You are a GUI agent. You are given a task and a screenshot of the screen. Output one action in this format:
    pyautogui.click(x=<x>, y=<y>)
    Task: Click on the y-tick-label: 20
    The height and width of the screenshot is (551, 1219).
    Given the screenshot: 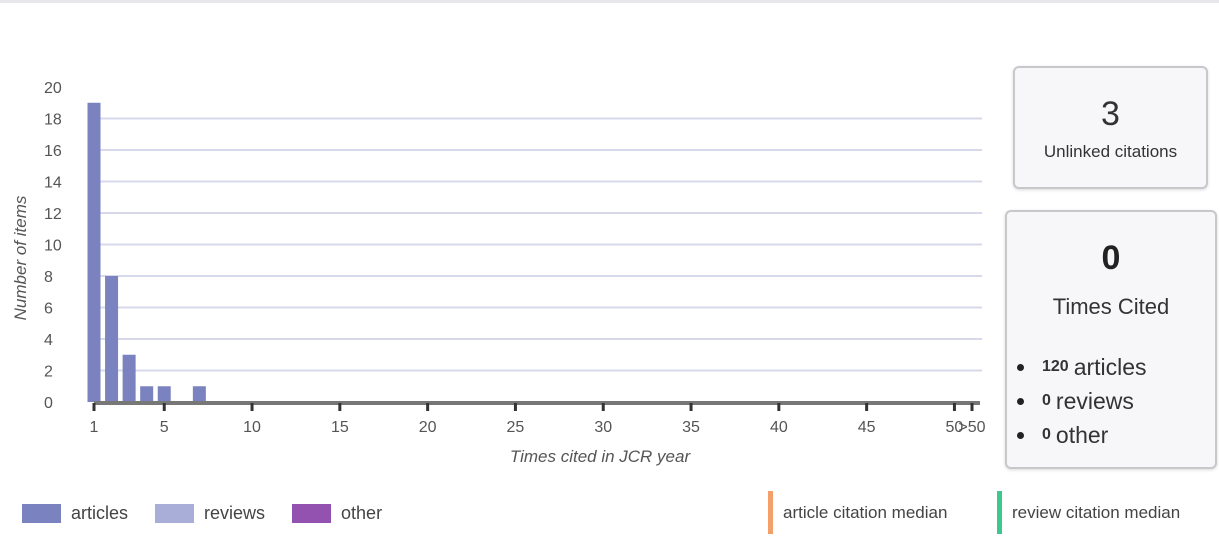 What is the action you would take?
    pyautogui.click(x=53, y=88)
    